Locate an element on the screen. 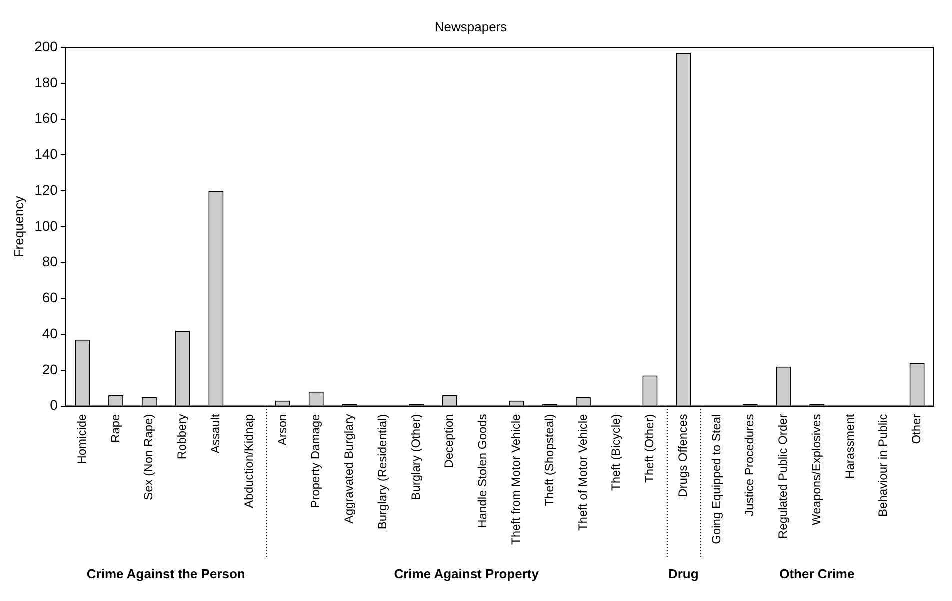  y-tick-label: 60 is located at coordinates (50, 298).